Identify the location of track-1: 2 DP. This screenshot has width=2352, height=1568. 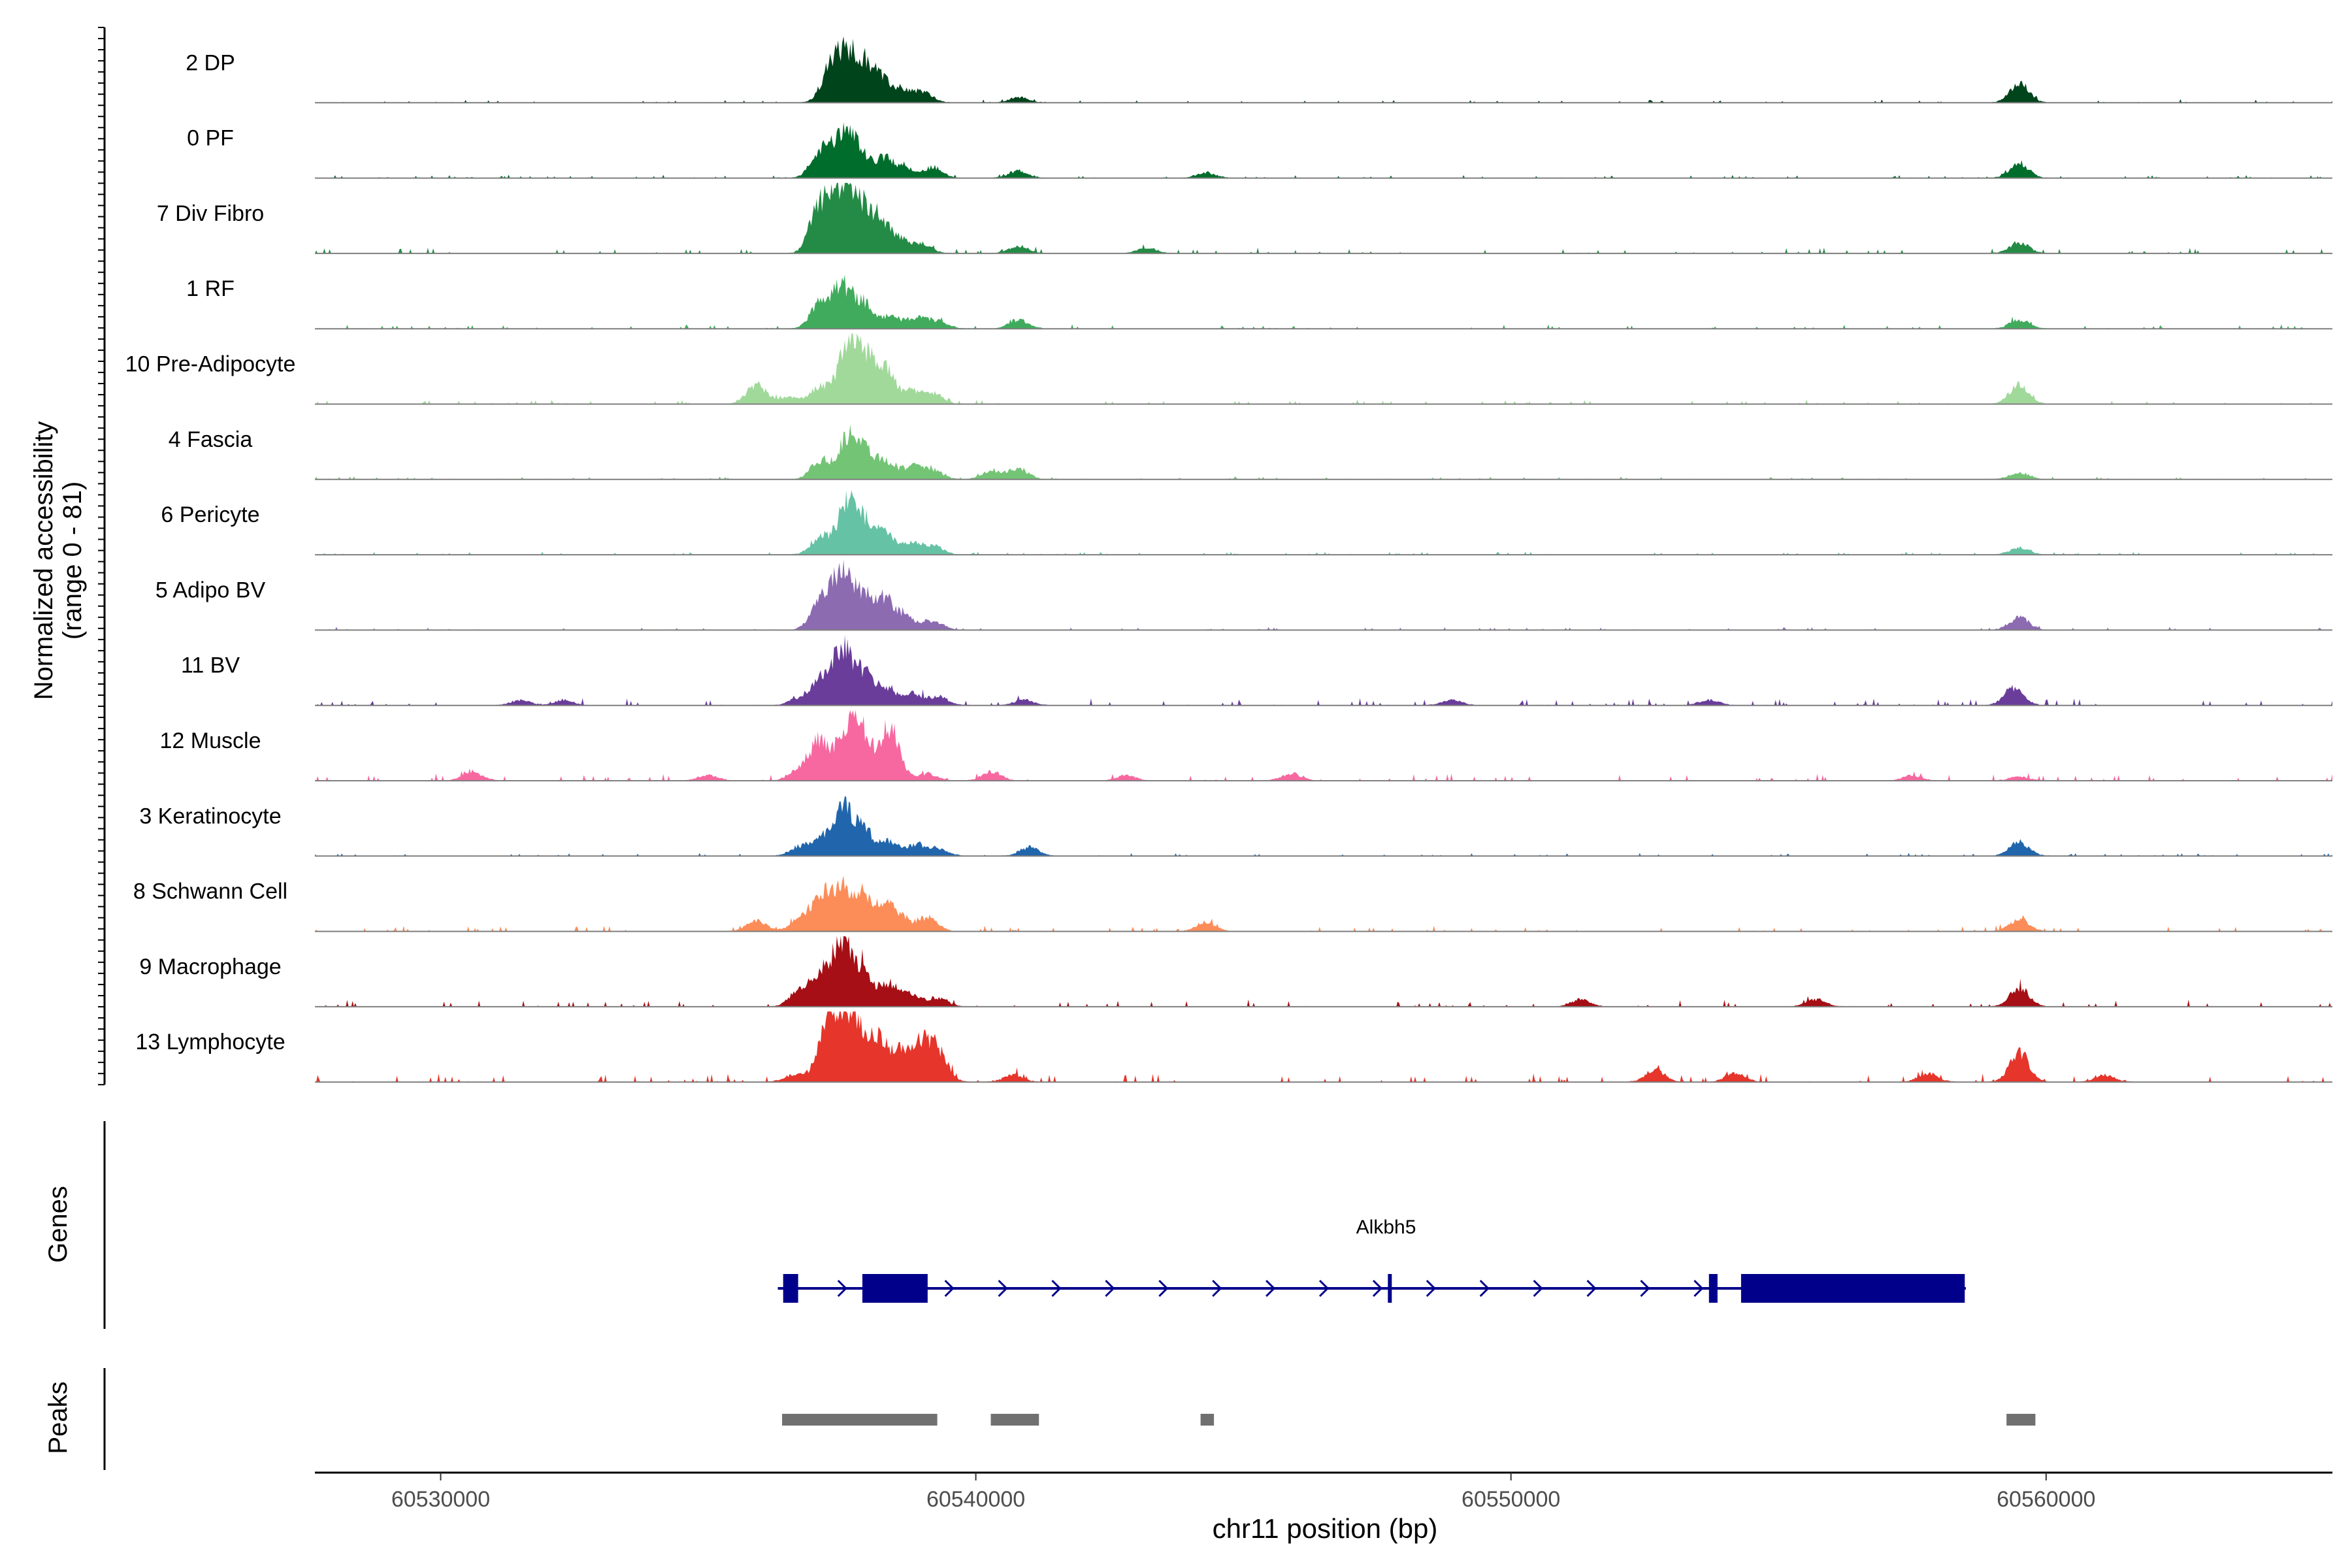
(1259, 70).